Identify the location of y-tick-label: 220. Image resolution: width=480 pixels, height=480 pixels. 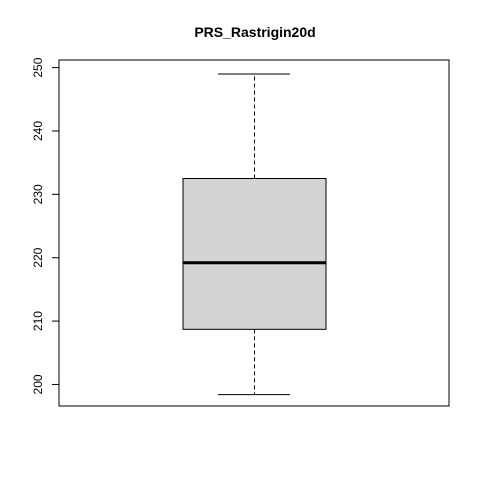
(38, 257).